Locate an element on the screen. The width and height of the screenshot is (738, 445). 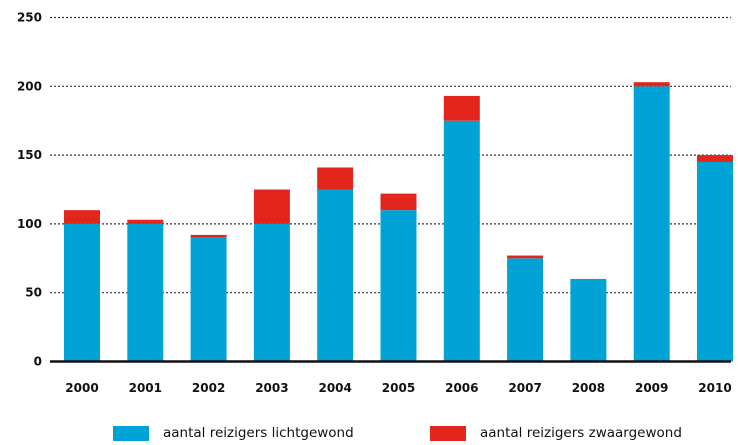
bar-2000-lichtgewond is located at coordinates (82, 292).